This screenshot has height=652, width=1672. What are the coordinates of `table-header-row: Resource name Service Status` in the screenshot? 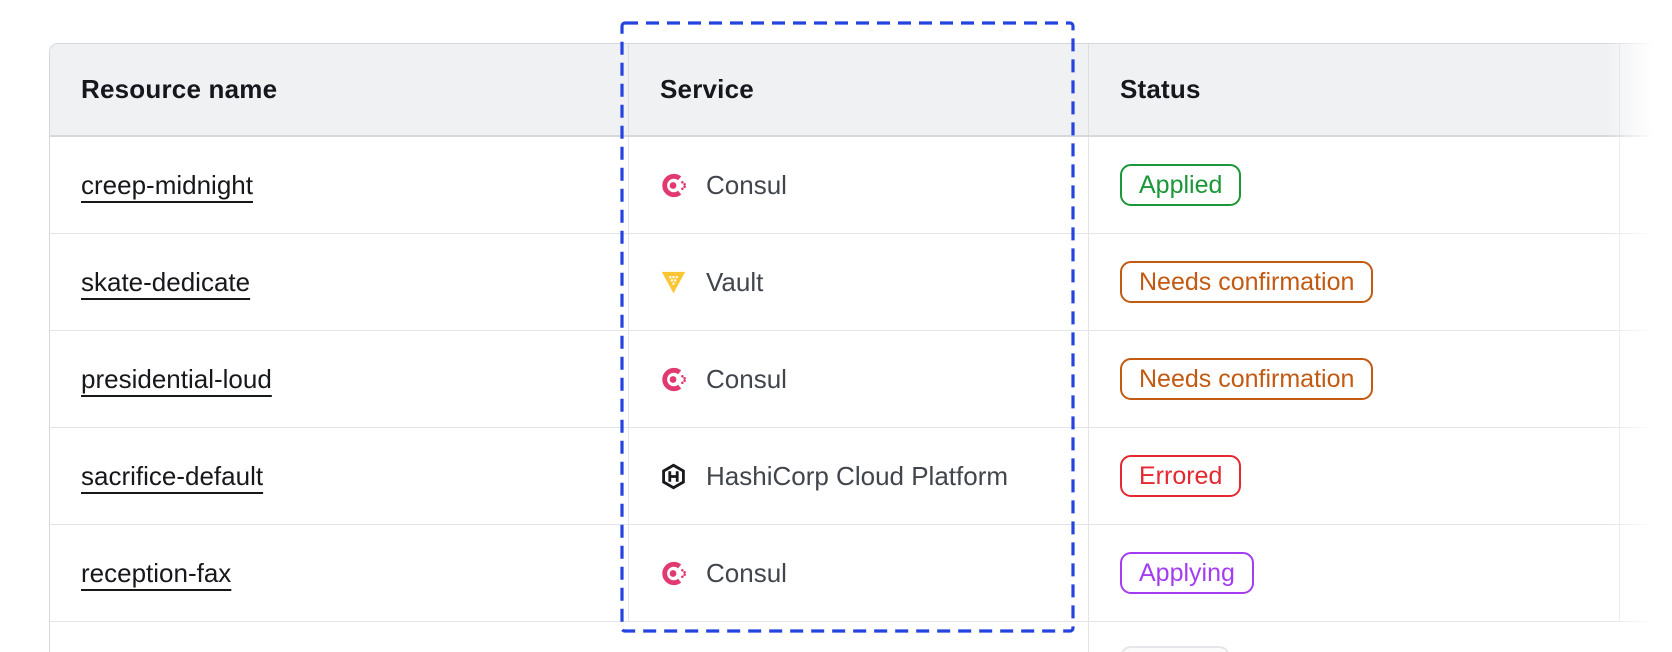 It's located at (861, 90).